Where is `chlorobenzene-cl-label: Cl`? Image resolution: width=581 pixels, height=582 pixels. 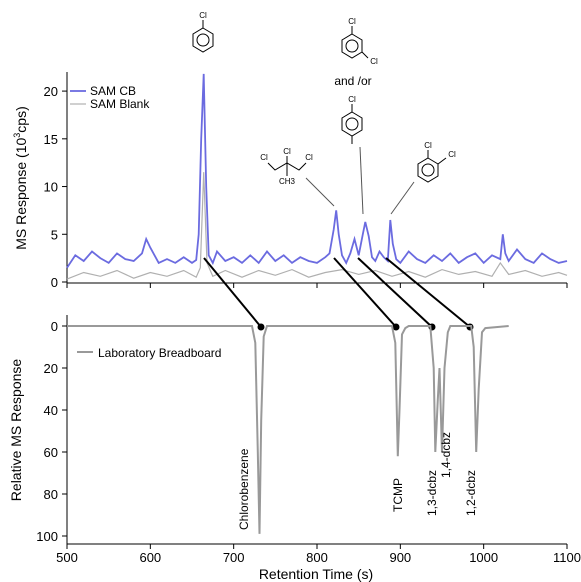
chlorobenzene-cl-label: Cl is located at coordinates (203, 15).